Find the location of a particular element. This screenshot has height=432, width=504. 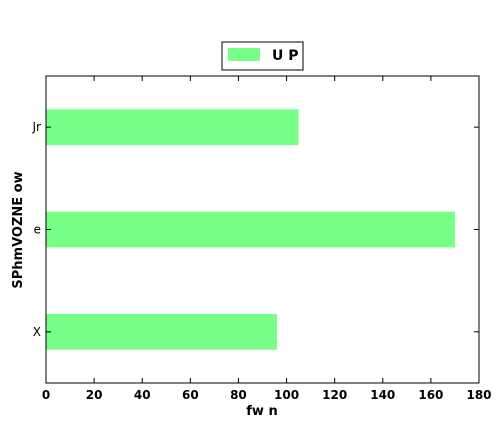

legend-swatch is located at coordinates (244, 54).